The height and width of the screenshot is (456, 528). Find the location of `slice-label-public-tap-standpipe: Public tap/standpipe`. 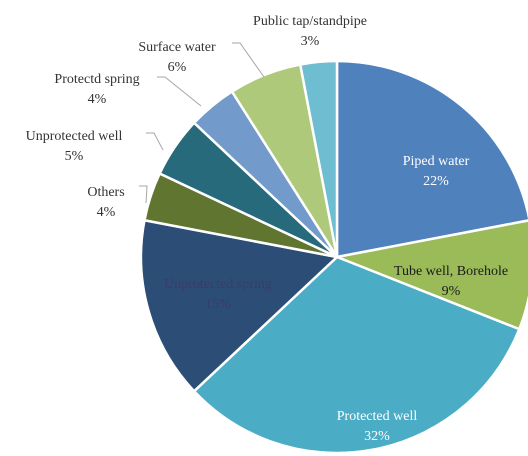

slice-label-public-tap-standpipe: Public tap/standpipe is located at coordinates (310, 21).